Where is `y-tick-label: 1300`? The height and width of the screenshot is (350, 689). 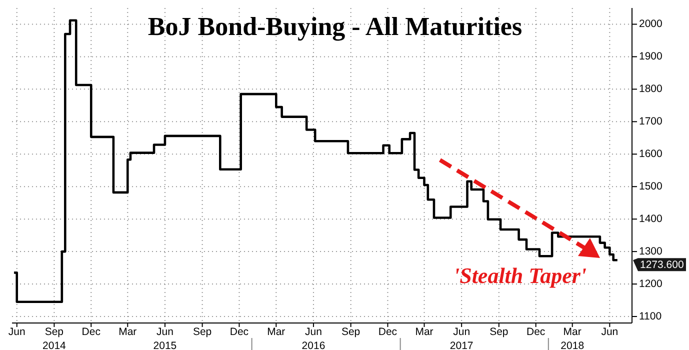 y-tick-label: 1300 is located at coordinates (651, 252).